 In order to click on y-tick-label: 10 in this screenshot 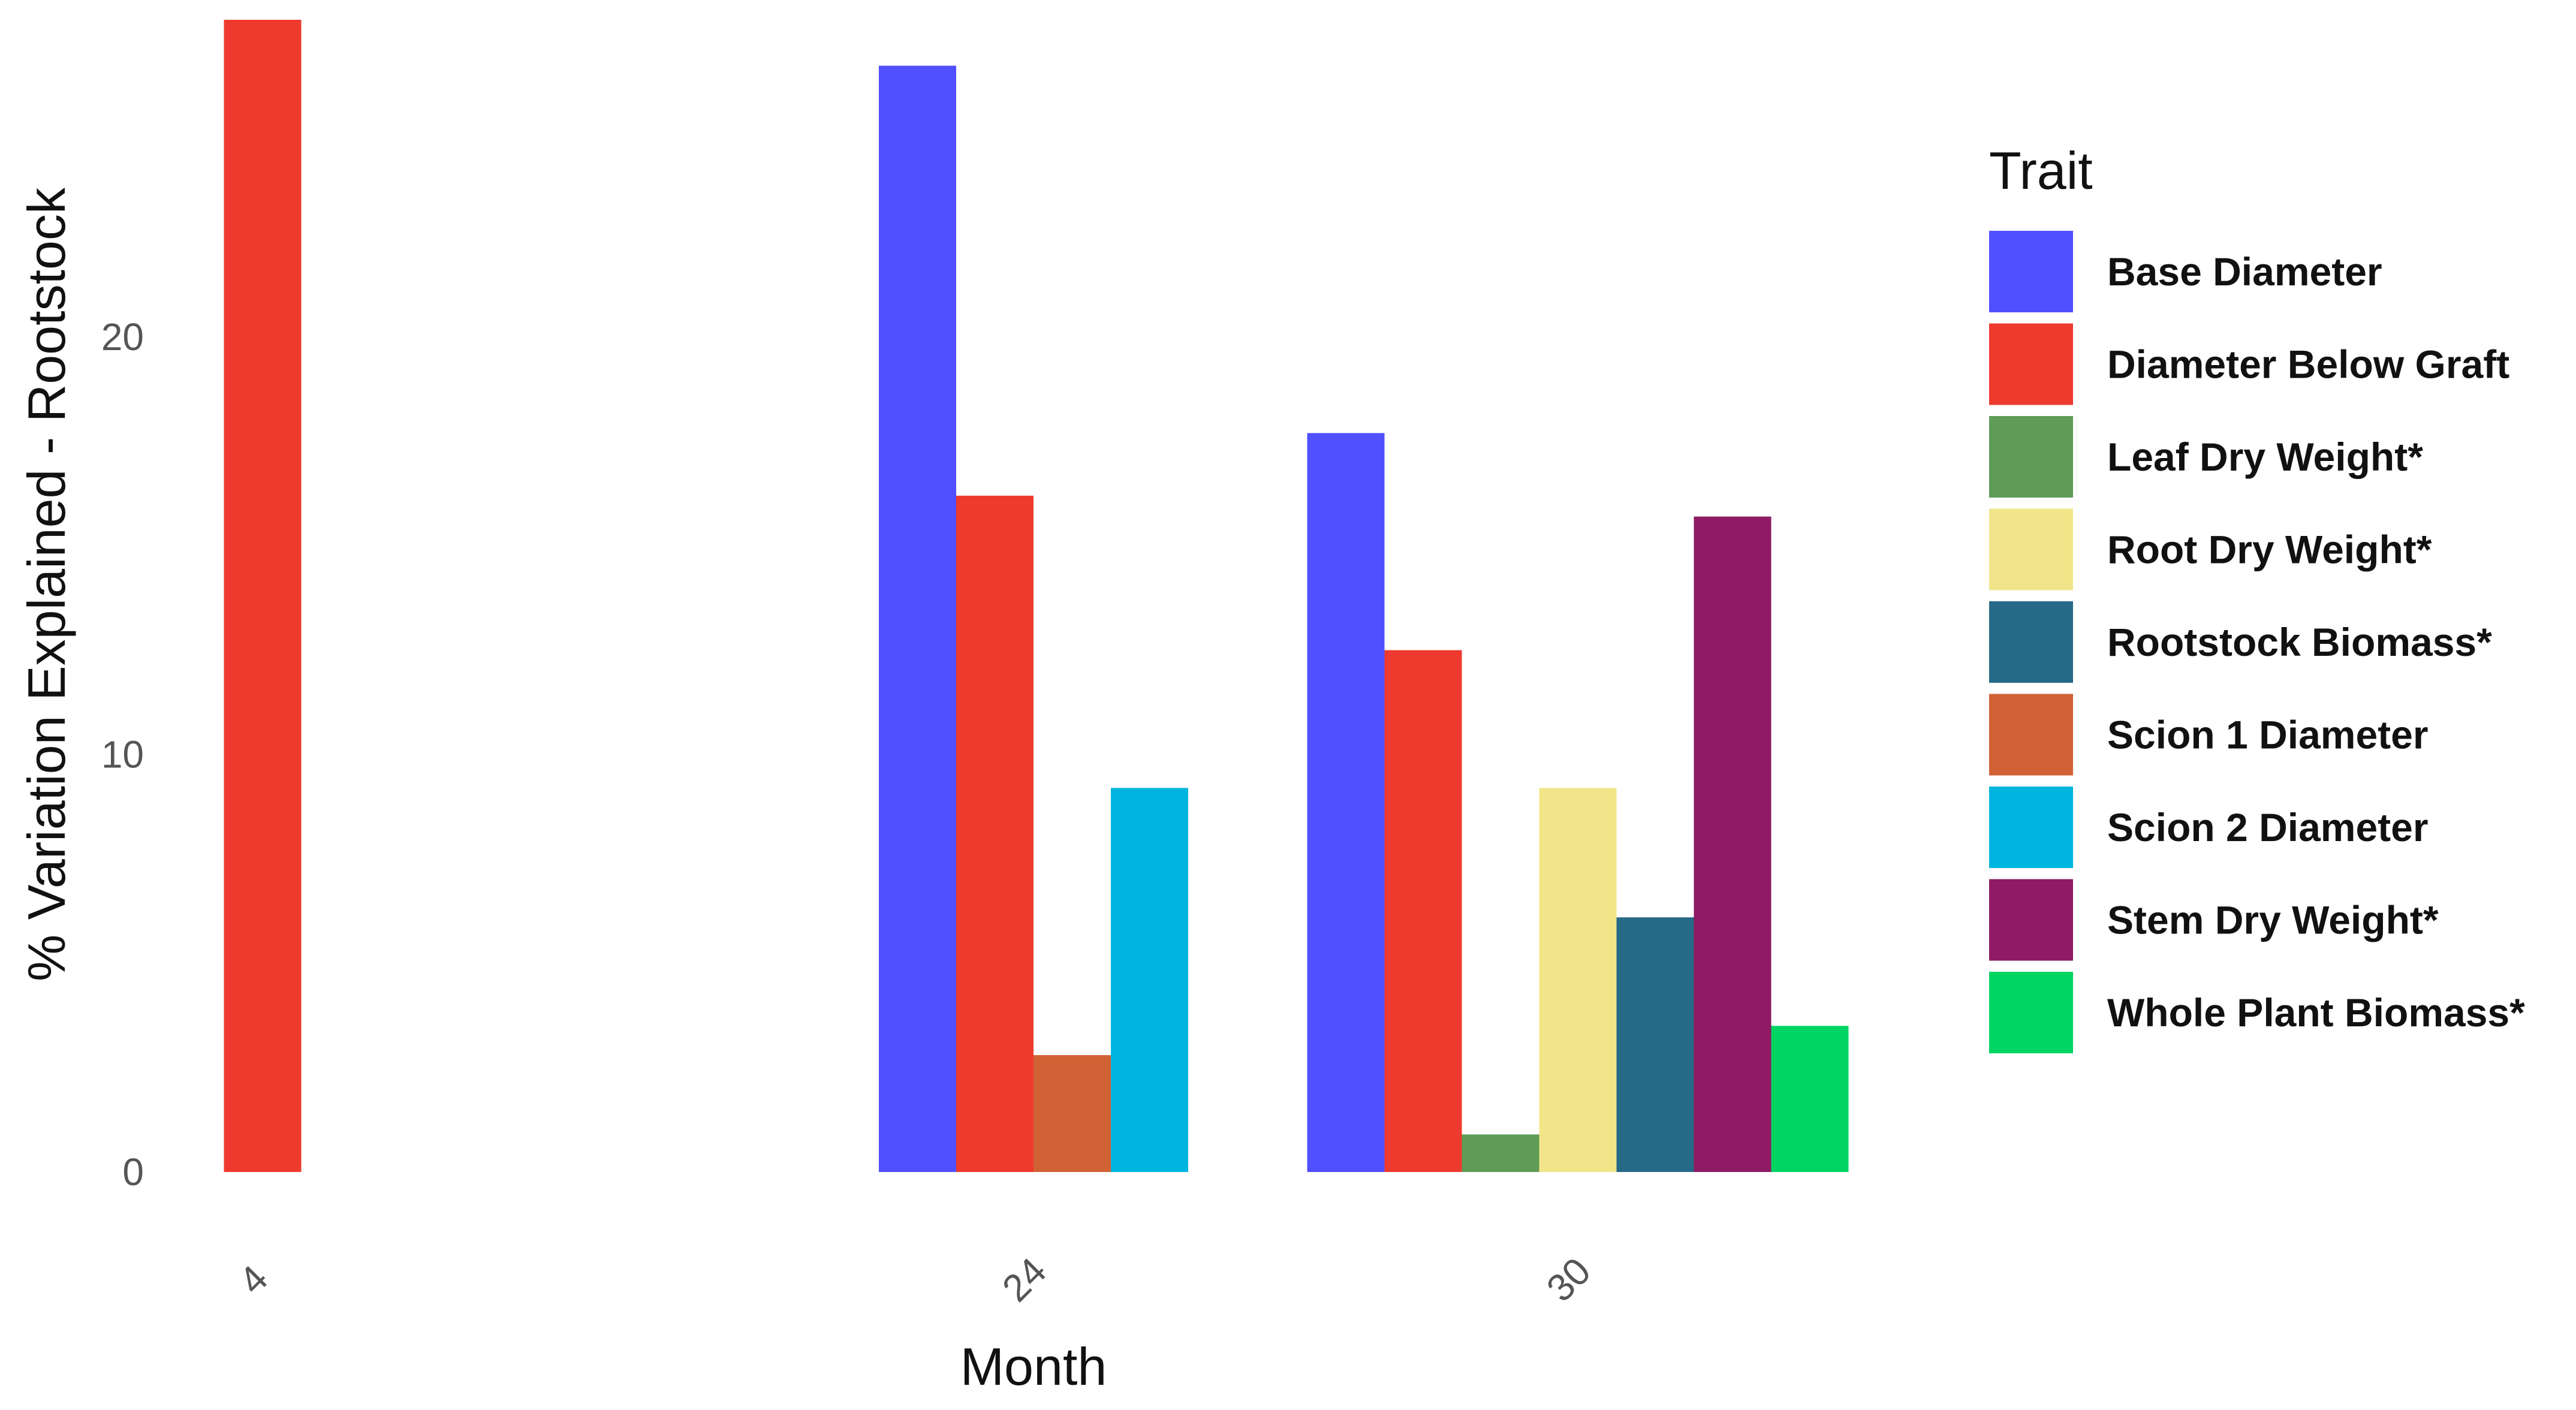, I will do `click(122, 754)`.